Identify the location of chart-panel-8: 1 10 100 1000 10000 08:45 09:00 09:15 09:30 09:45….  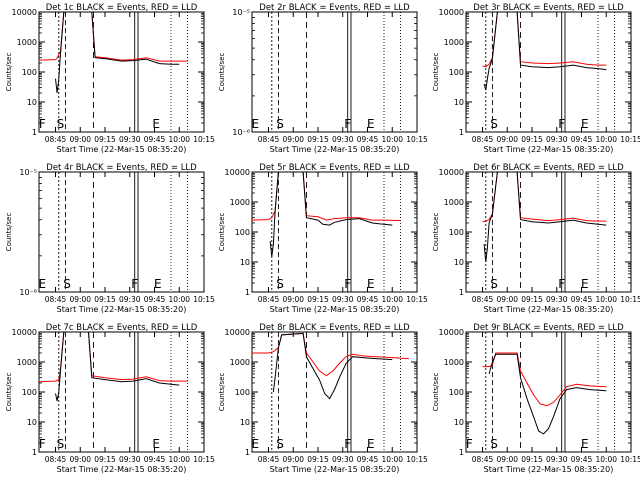
(323, 398).